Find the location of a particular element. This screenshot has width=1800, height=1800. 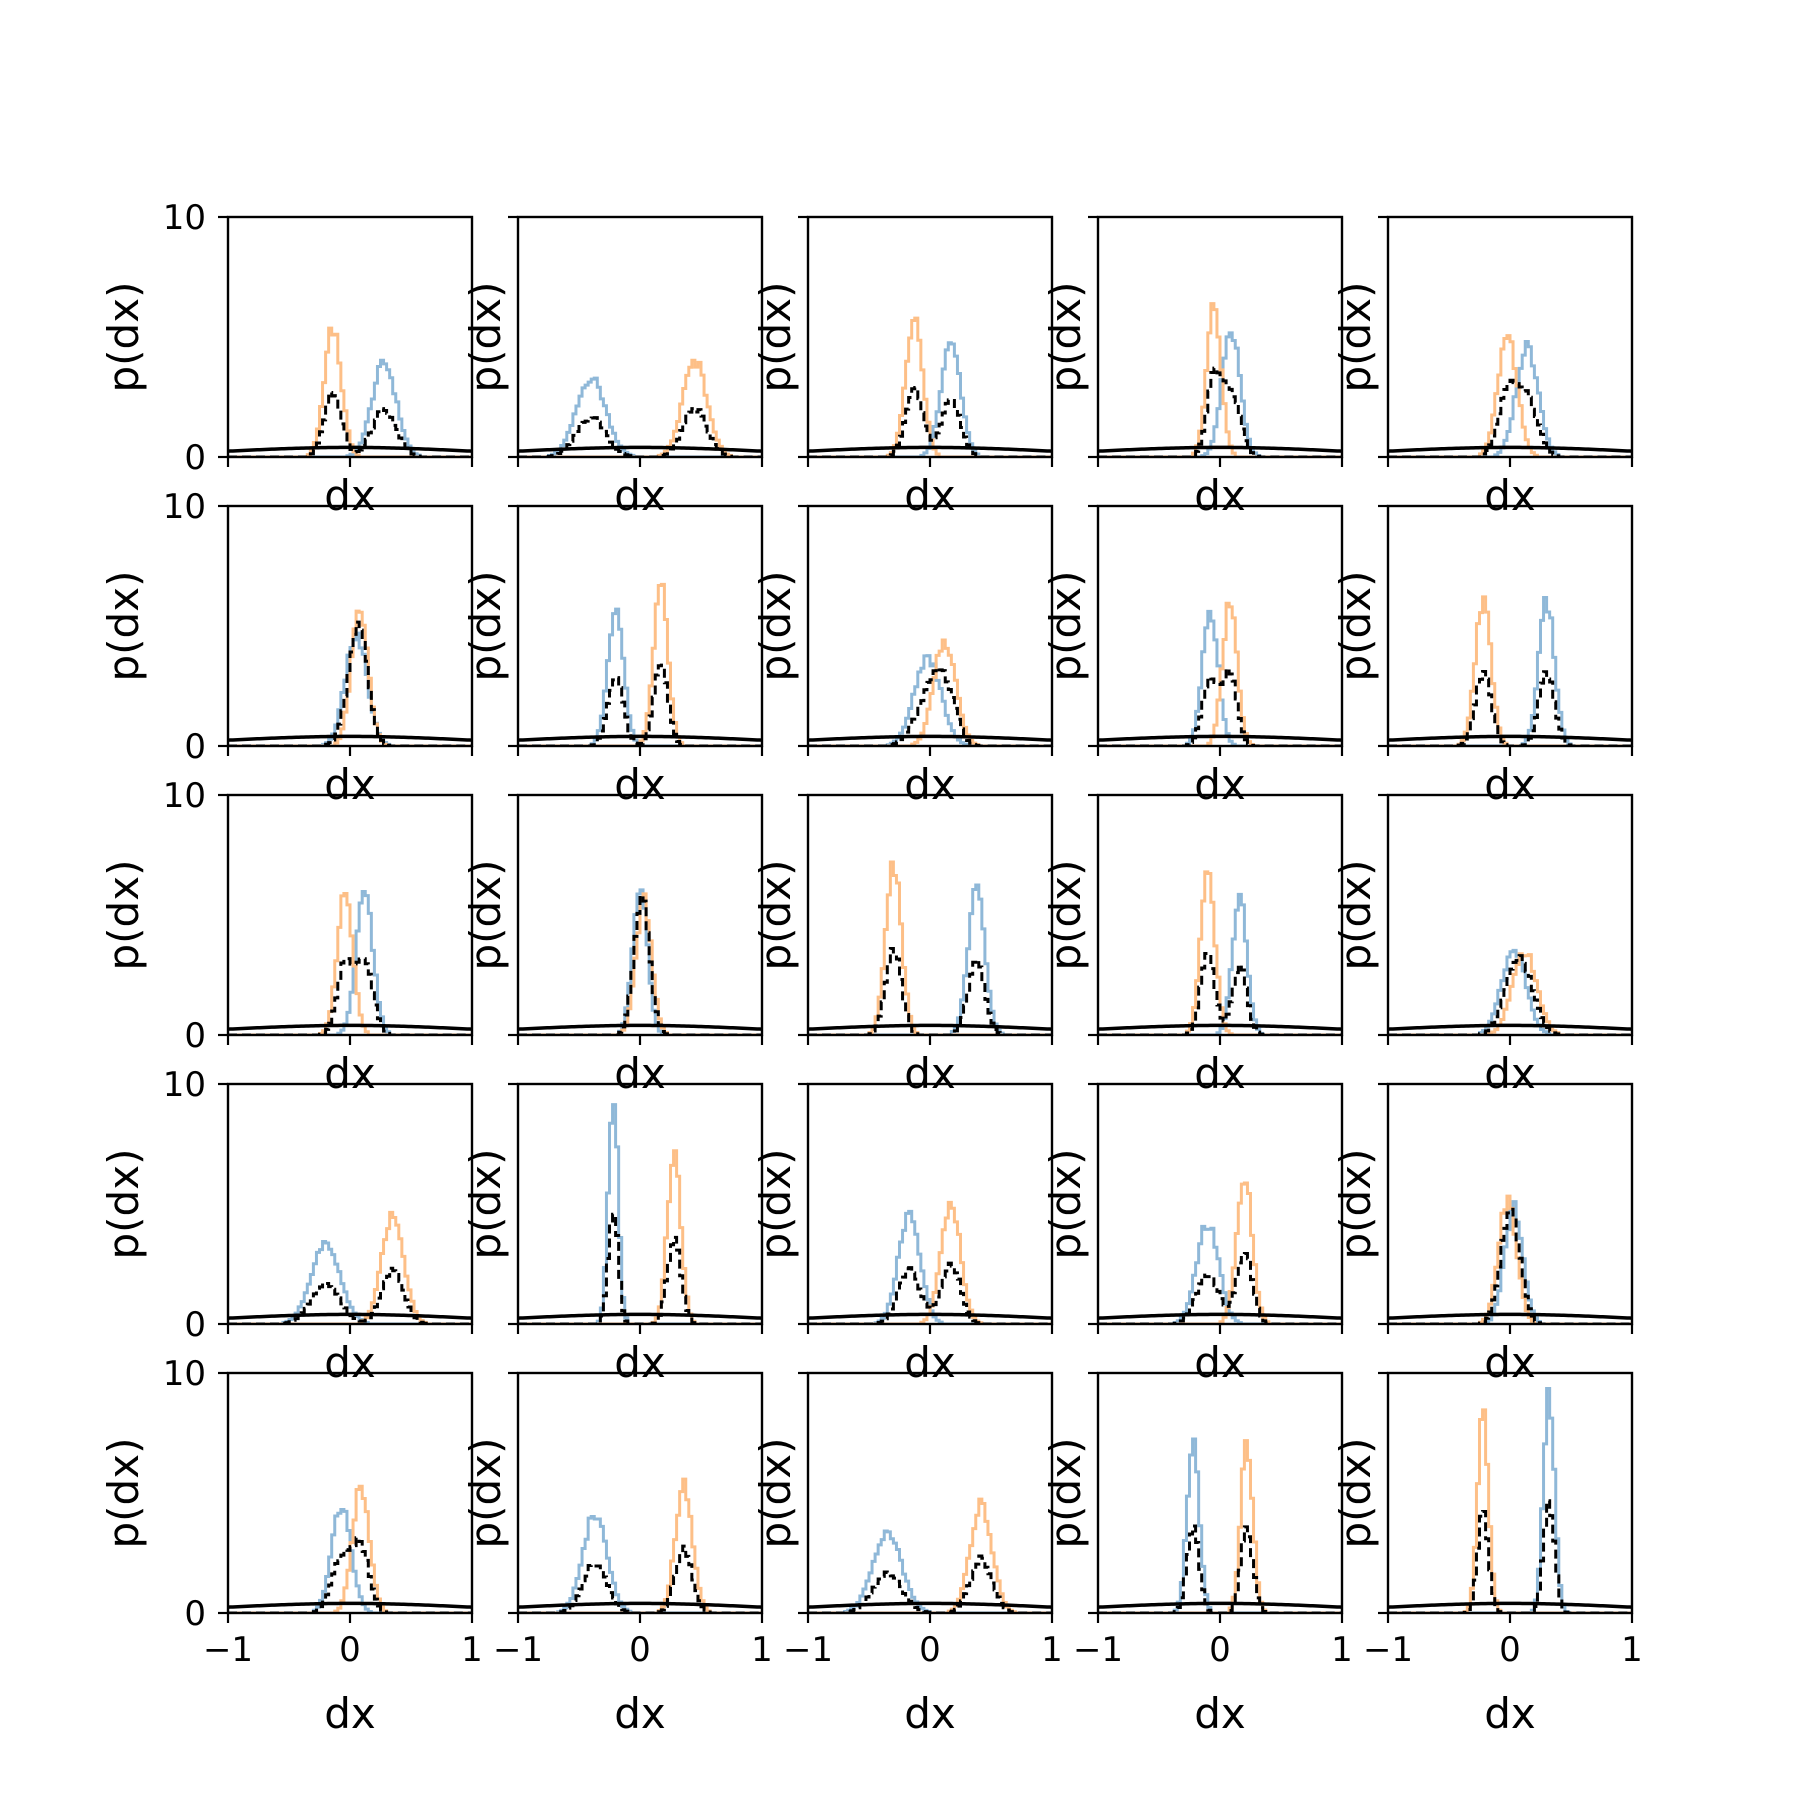

panel-r2-c1: dx p(dx) is located at coordinates (612, 945).